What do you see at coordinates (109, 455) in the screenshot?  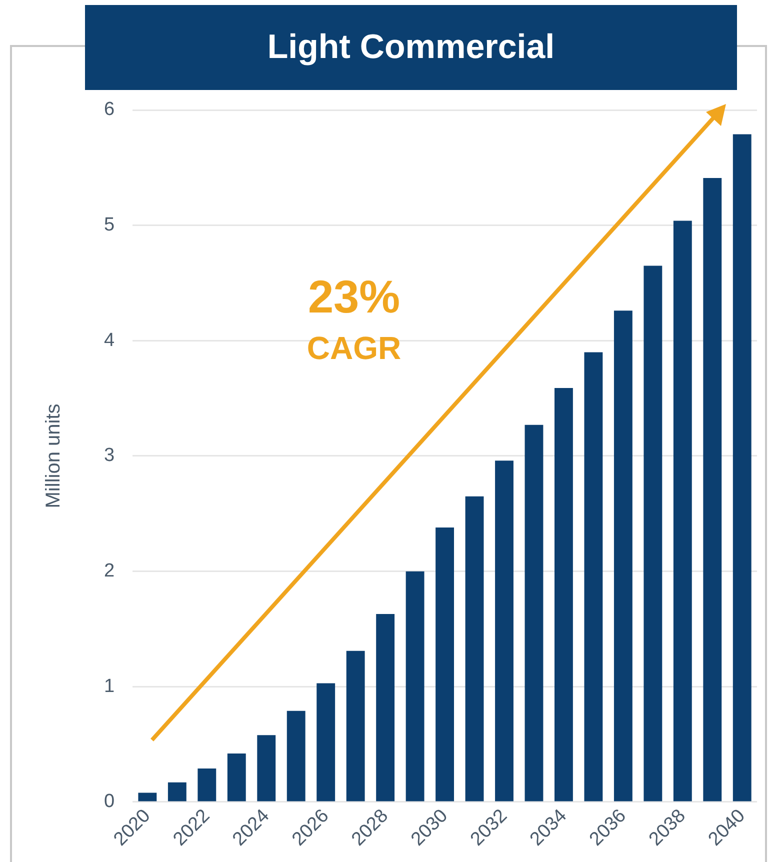 I see `y-tick-label: 3` at bounding box center [109, 455].